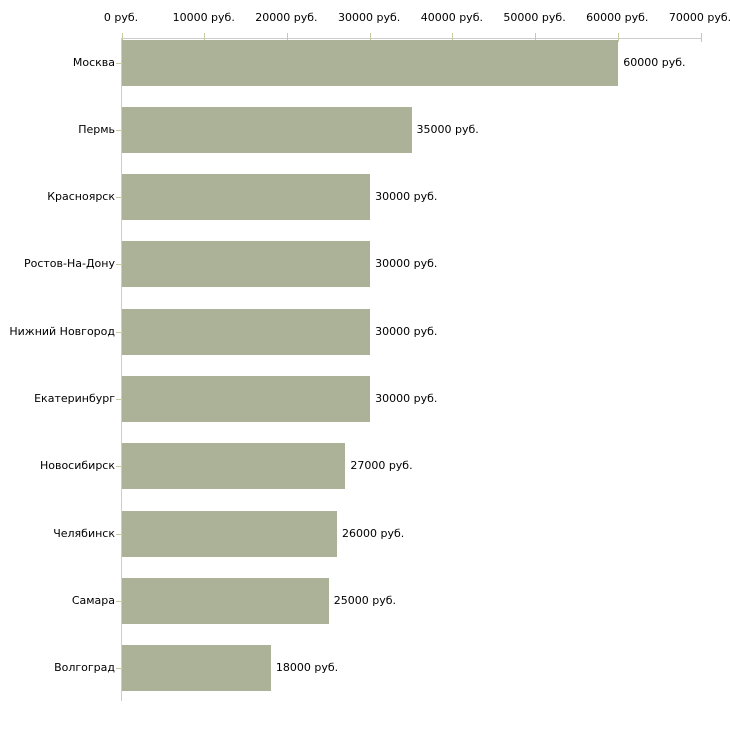 The image size is (730, 730). I want to click on category-label: Нижний Новгород, so click(62, 331).